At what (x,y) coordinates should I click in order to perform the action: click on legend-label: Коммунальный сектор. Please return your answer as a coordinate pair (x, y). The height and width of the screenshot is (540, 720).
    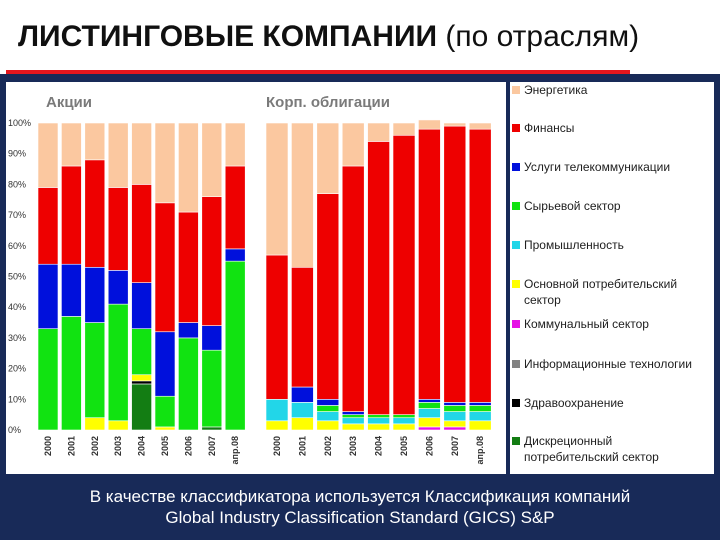
    Looking at the image, I should click on (586, 324).